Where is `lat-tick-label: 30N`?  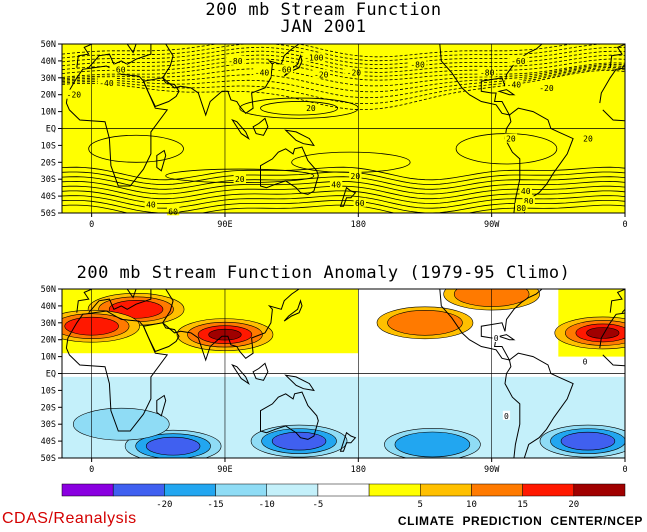 lat-tick-label: 30N is located at coordinates (48, 79).